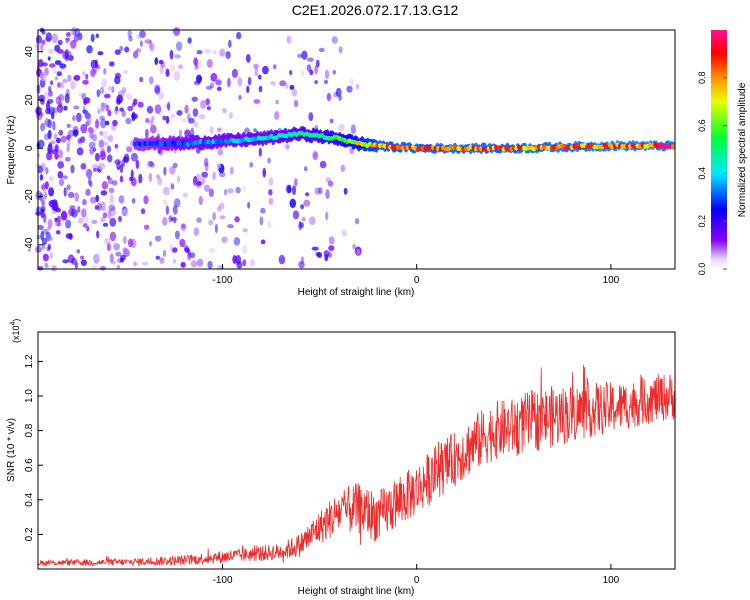 The height and width of the screenshot is (600, 750). What do you see at coordinates (33, 447) in the screenshot?
I see `snr-y-ticks: 0.2 0.4 0.6 0.8 1.0 1.2` at bounding box center [33, 447].